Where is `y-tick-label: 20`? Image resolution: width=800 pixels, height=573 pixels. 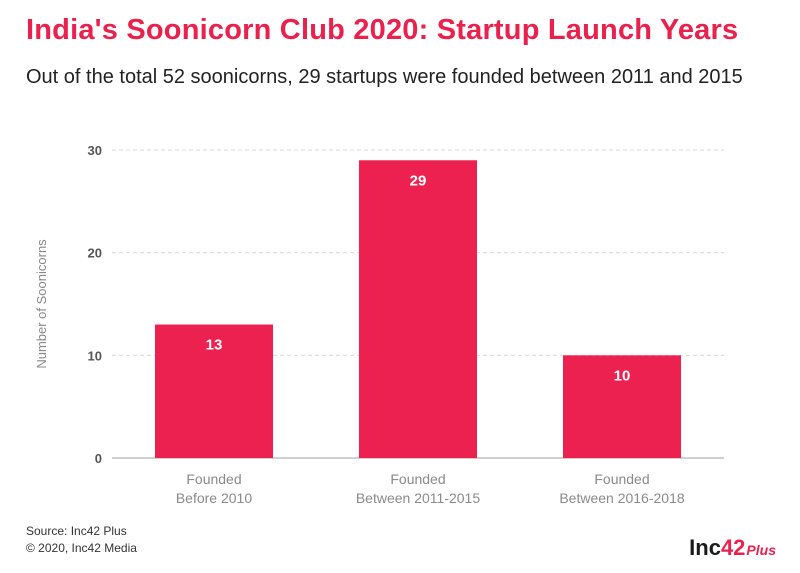 y-tick-label: 20 is located at coordinates (95, 253).